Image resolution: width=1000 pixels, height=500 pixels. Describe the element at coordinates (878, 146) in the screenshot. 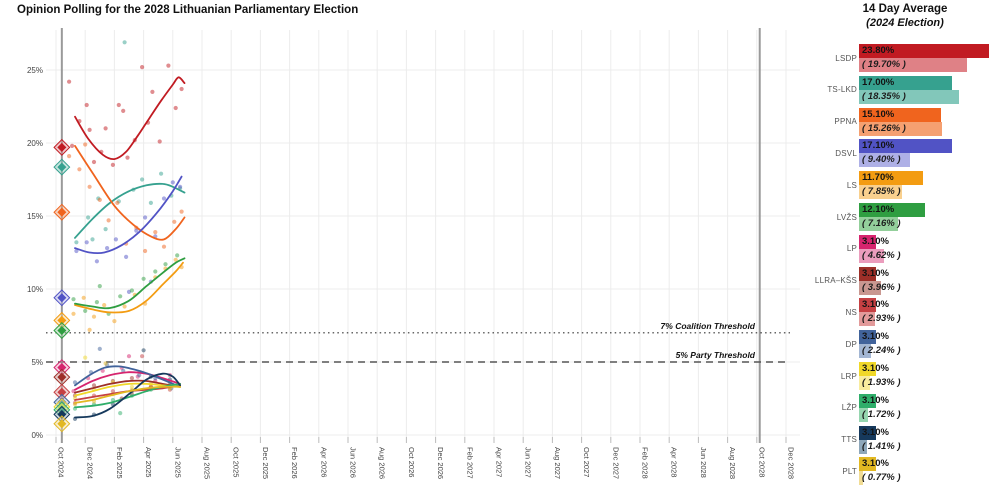

I see `avg-value: 17.10%` at that location.